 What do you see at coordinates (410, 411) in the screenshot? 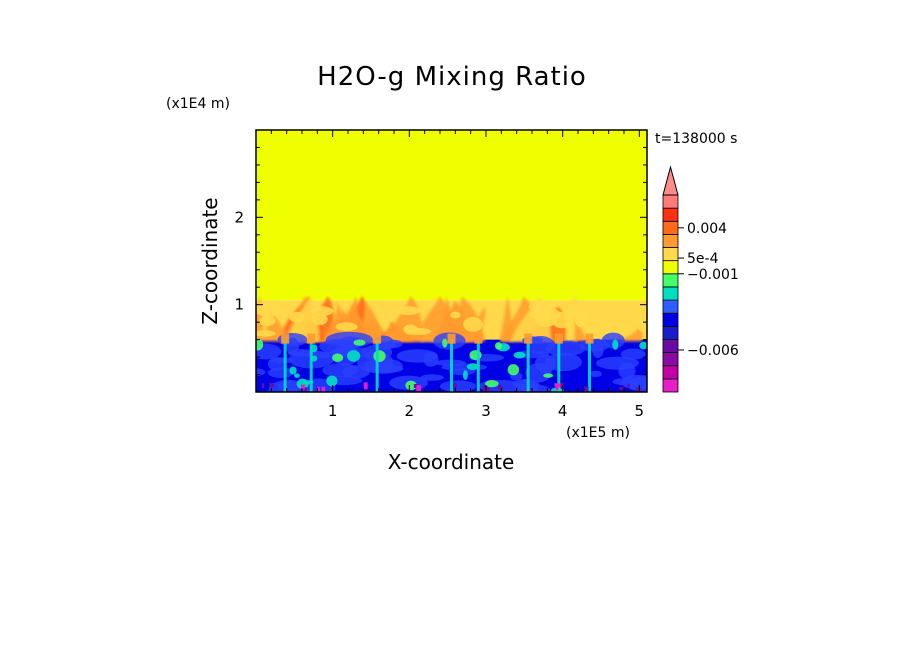
I see `x-tick-label: 2` at bounding box center [410, 411].